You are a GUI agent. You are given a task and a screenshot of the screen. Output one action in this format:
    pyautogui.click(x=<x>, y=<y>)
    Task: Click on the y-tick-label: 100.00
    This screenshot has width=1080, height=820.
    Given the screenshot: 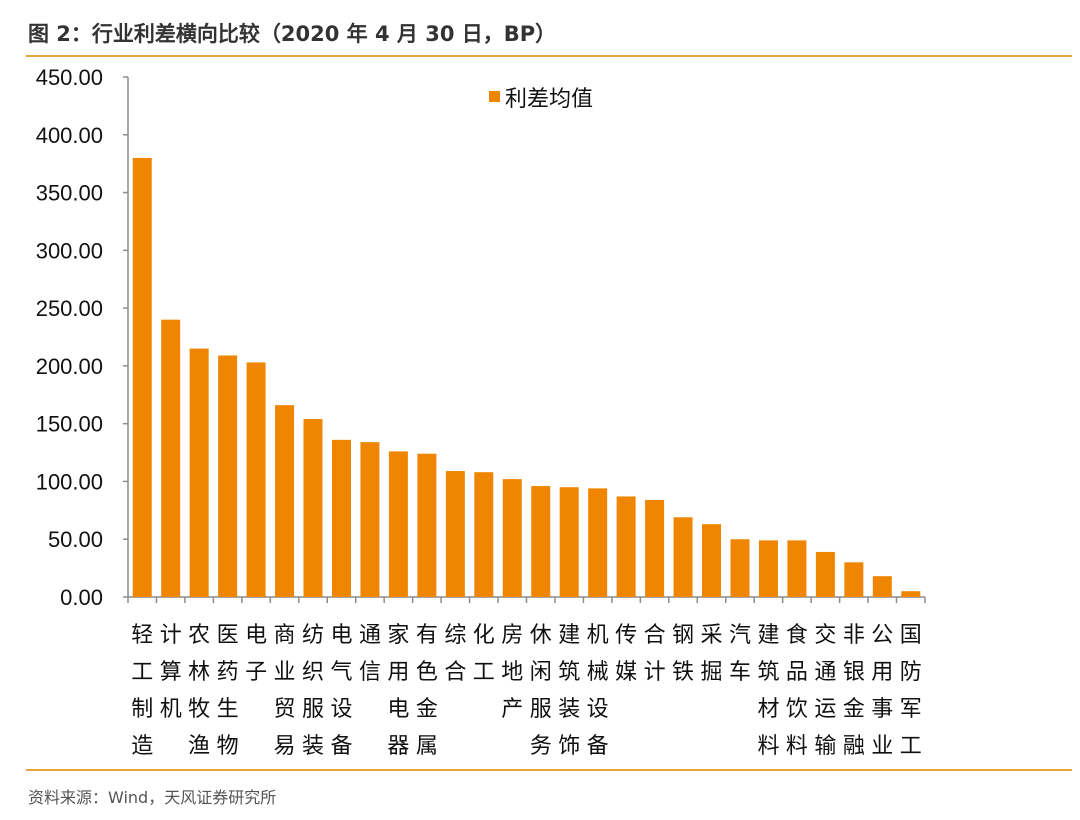 What is the action you would take?
    pyautogui.click(x=69, y=481)
    